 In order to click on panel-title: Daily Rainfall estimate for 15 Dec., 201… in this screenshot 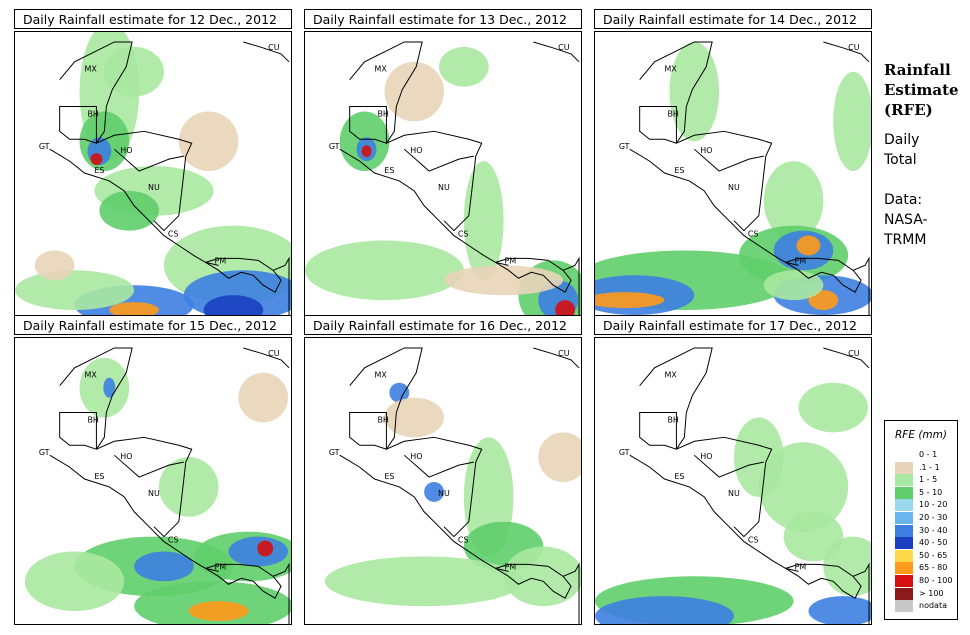, I will do `click(153, 325)`.